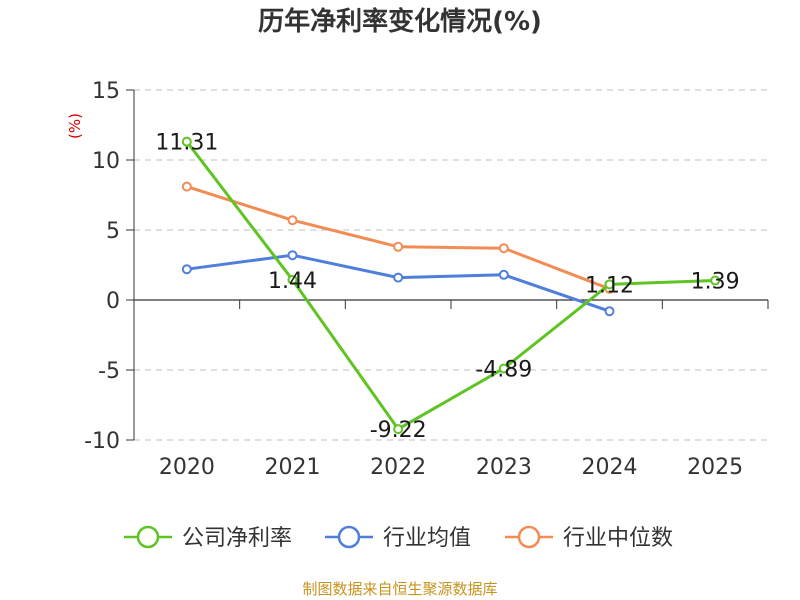 The image size is (800, 600). I want to click on legend-label: 公司净利率, so click(237, 538).